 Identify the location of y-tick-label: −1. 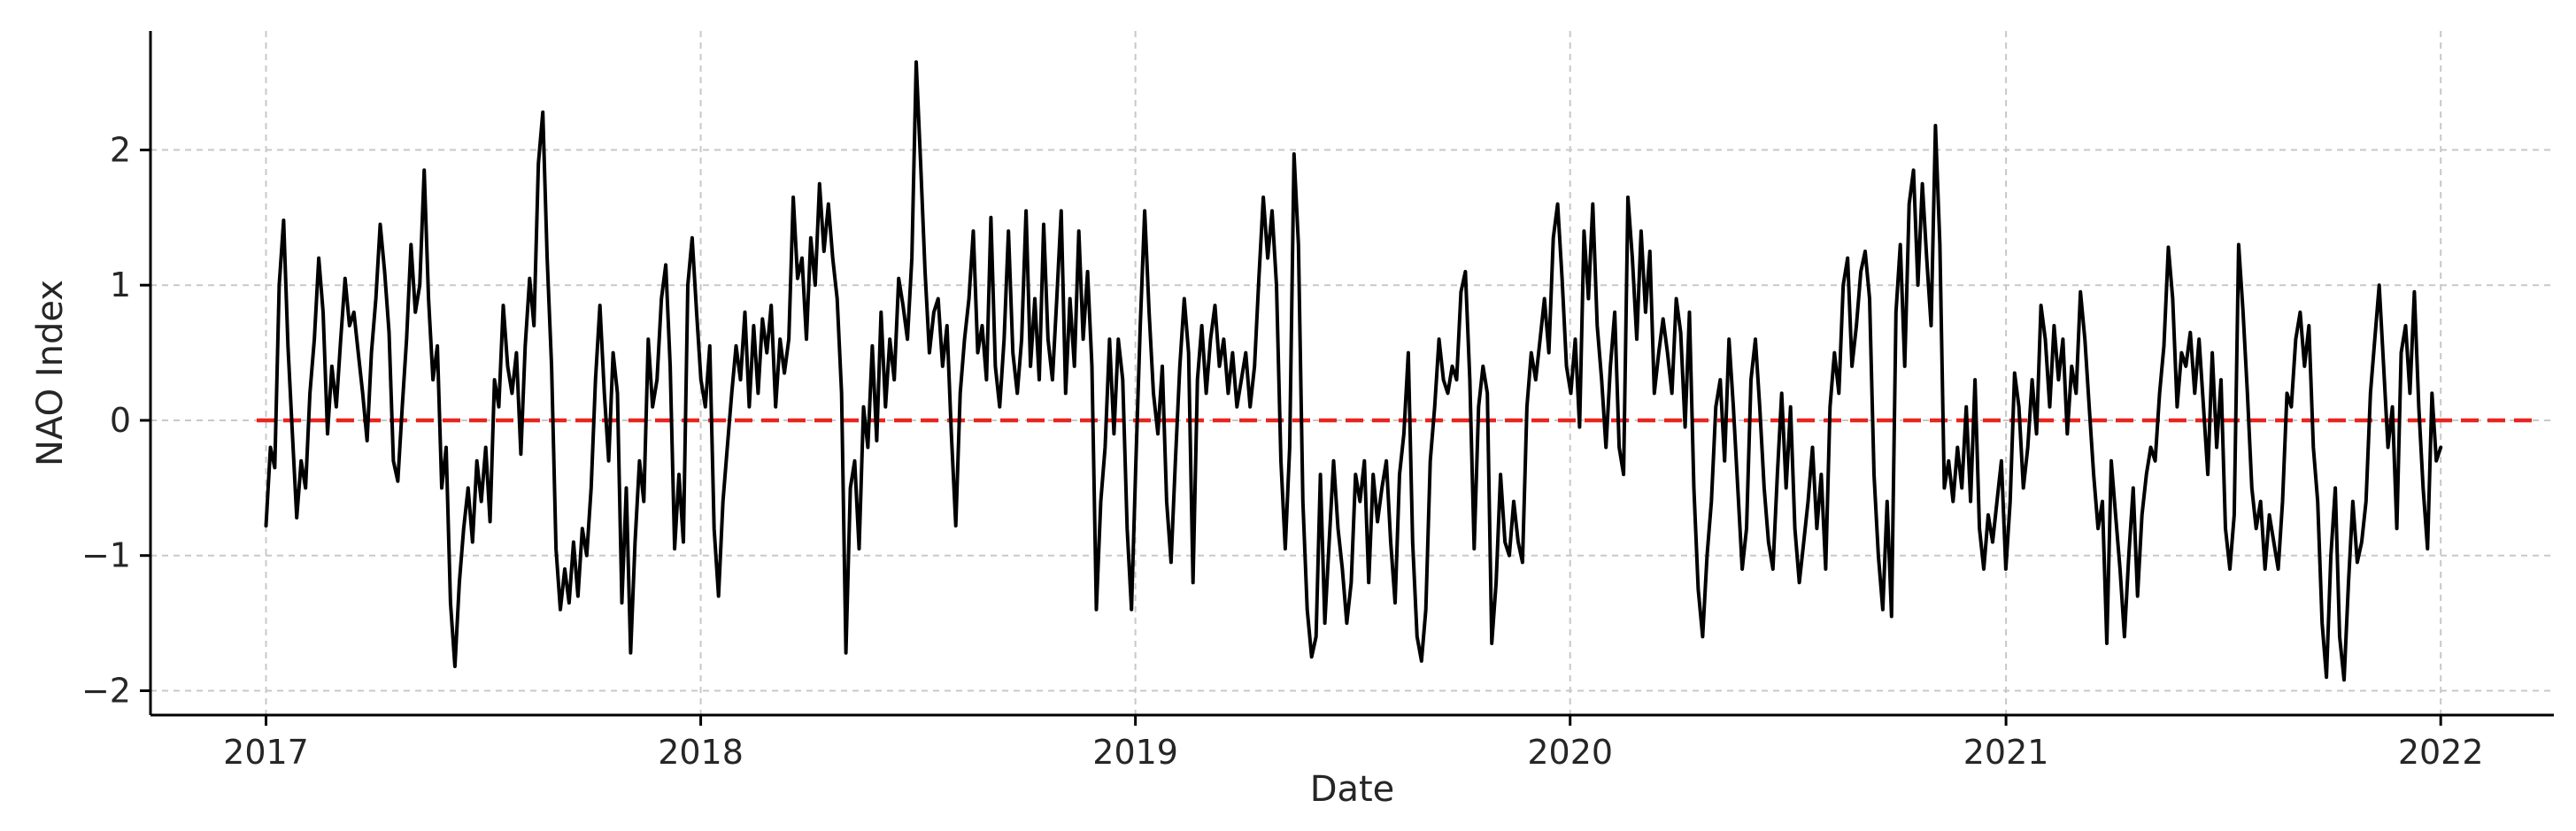
(106, 555).